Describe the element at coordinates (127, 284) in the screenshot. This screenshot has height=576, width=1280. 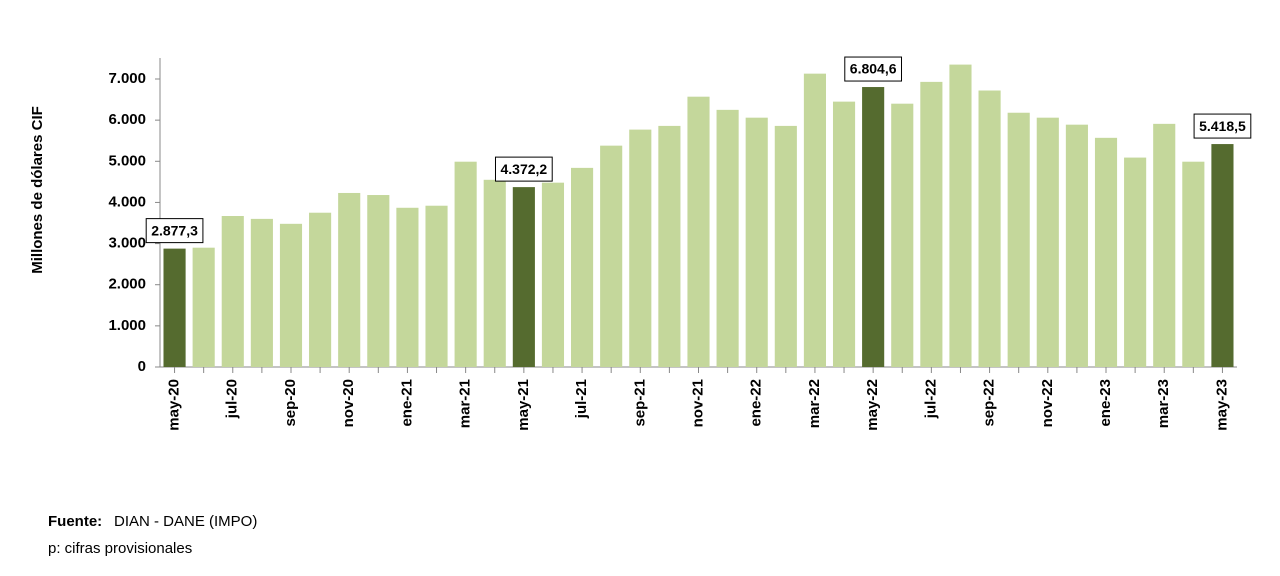
I see `y-tick-label: 2.000` at that location.